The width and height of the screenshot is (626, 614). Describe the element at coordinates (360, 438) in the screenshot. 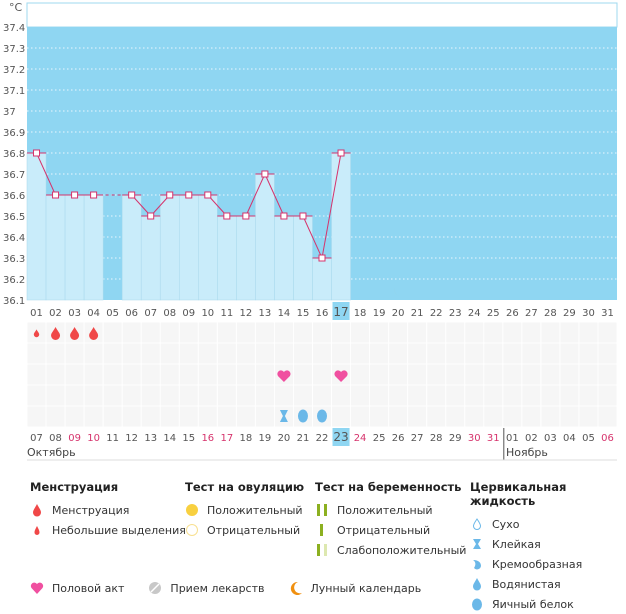

I see `calendar-date-label: 24` at that location.